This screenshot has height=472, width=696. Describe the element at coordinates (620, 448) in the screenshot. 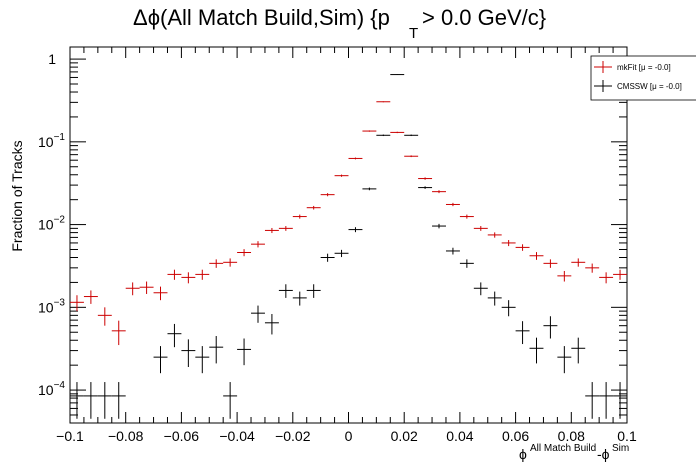

I see `x-axis-title-sup-2: Sim` at that location.